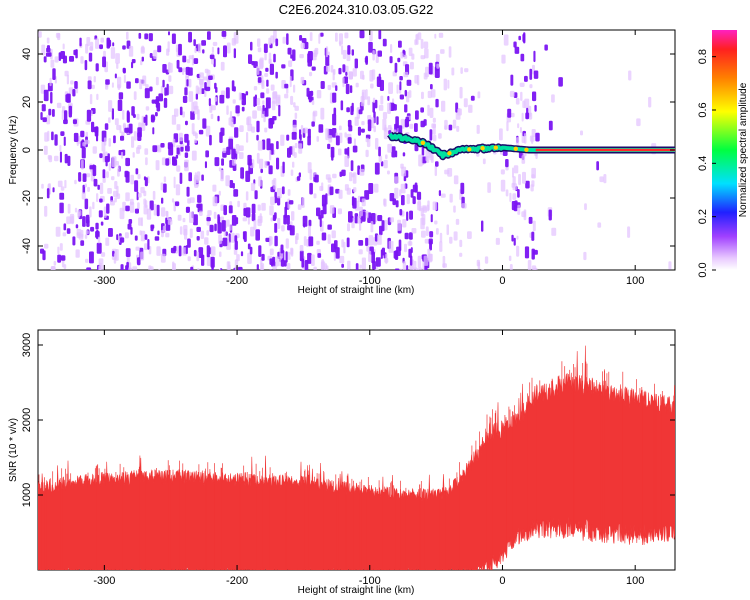 The image size is (750, 600). Describe the element at coordinates (703, 109) in the screenshot. I see `colorbar-tick-label: 0.6` at that location.